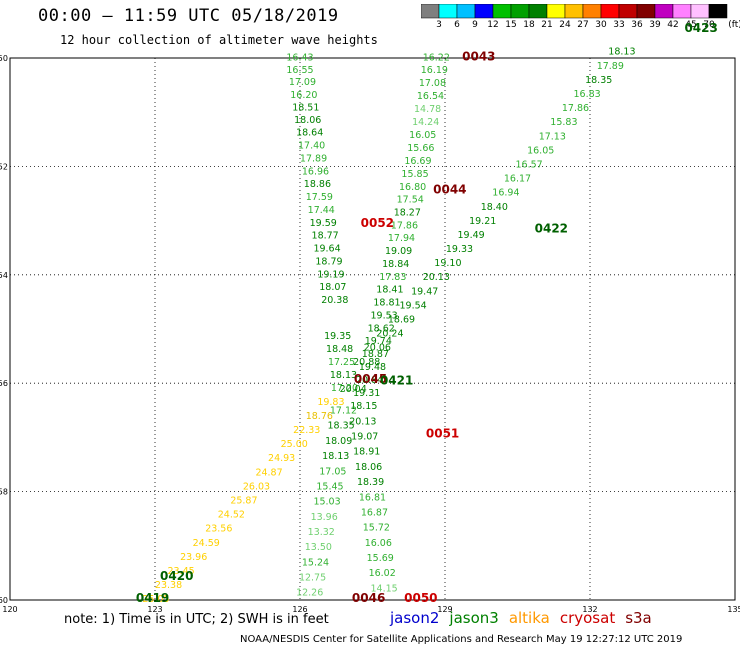  Describe the element at coordinates (412, 305) in the screenshot. I see `wave-height-value: 19.54` at that location.